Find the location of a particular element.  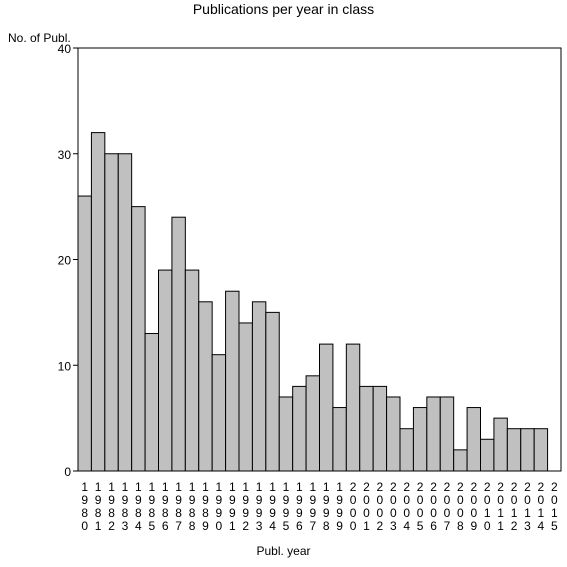

bar-1991 is located at coordinates (232, 381).